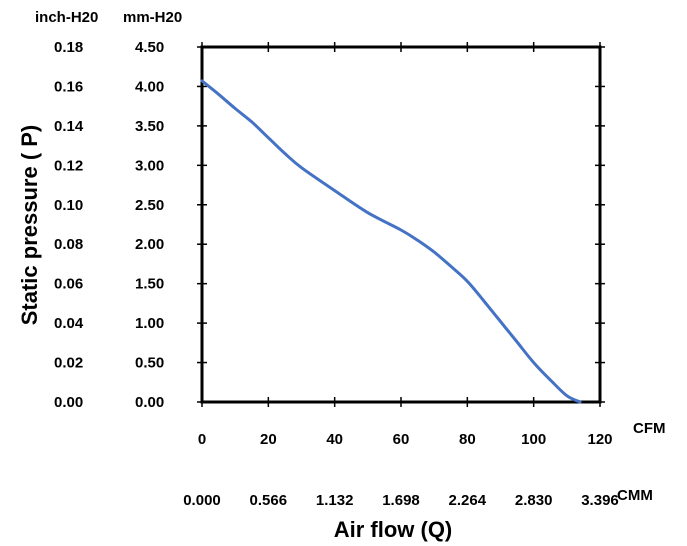 The image size is (687, 546). I want to click on y-tick-label-mm: 2.00, so click(149, 244).